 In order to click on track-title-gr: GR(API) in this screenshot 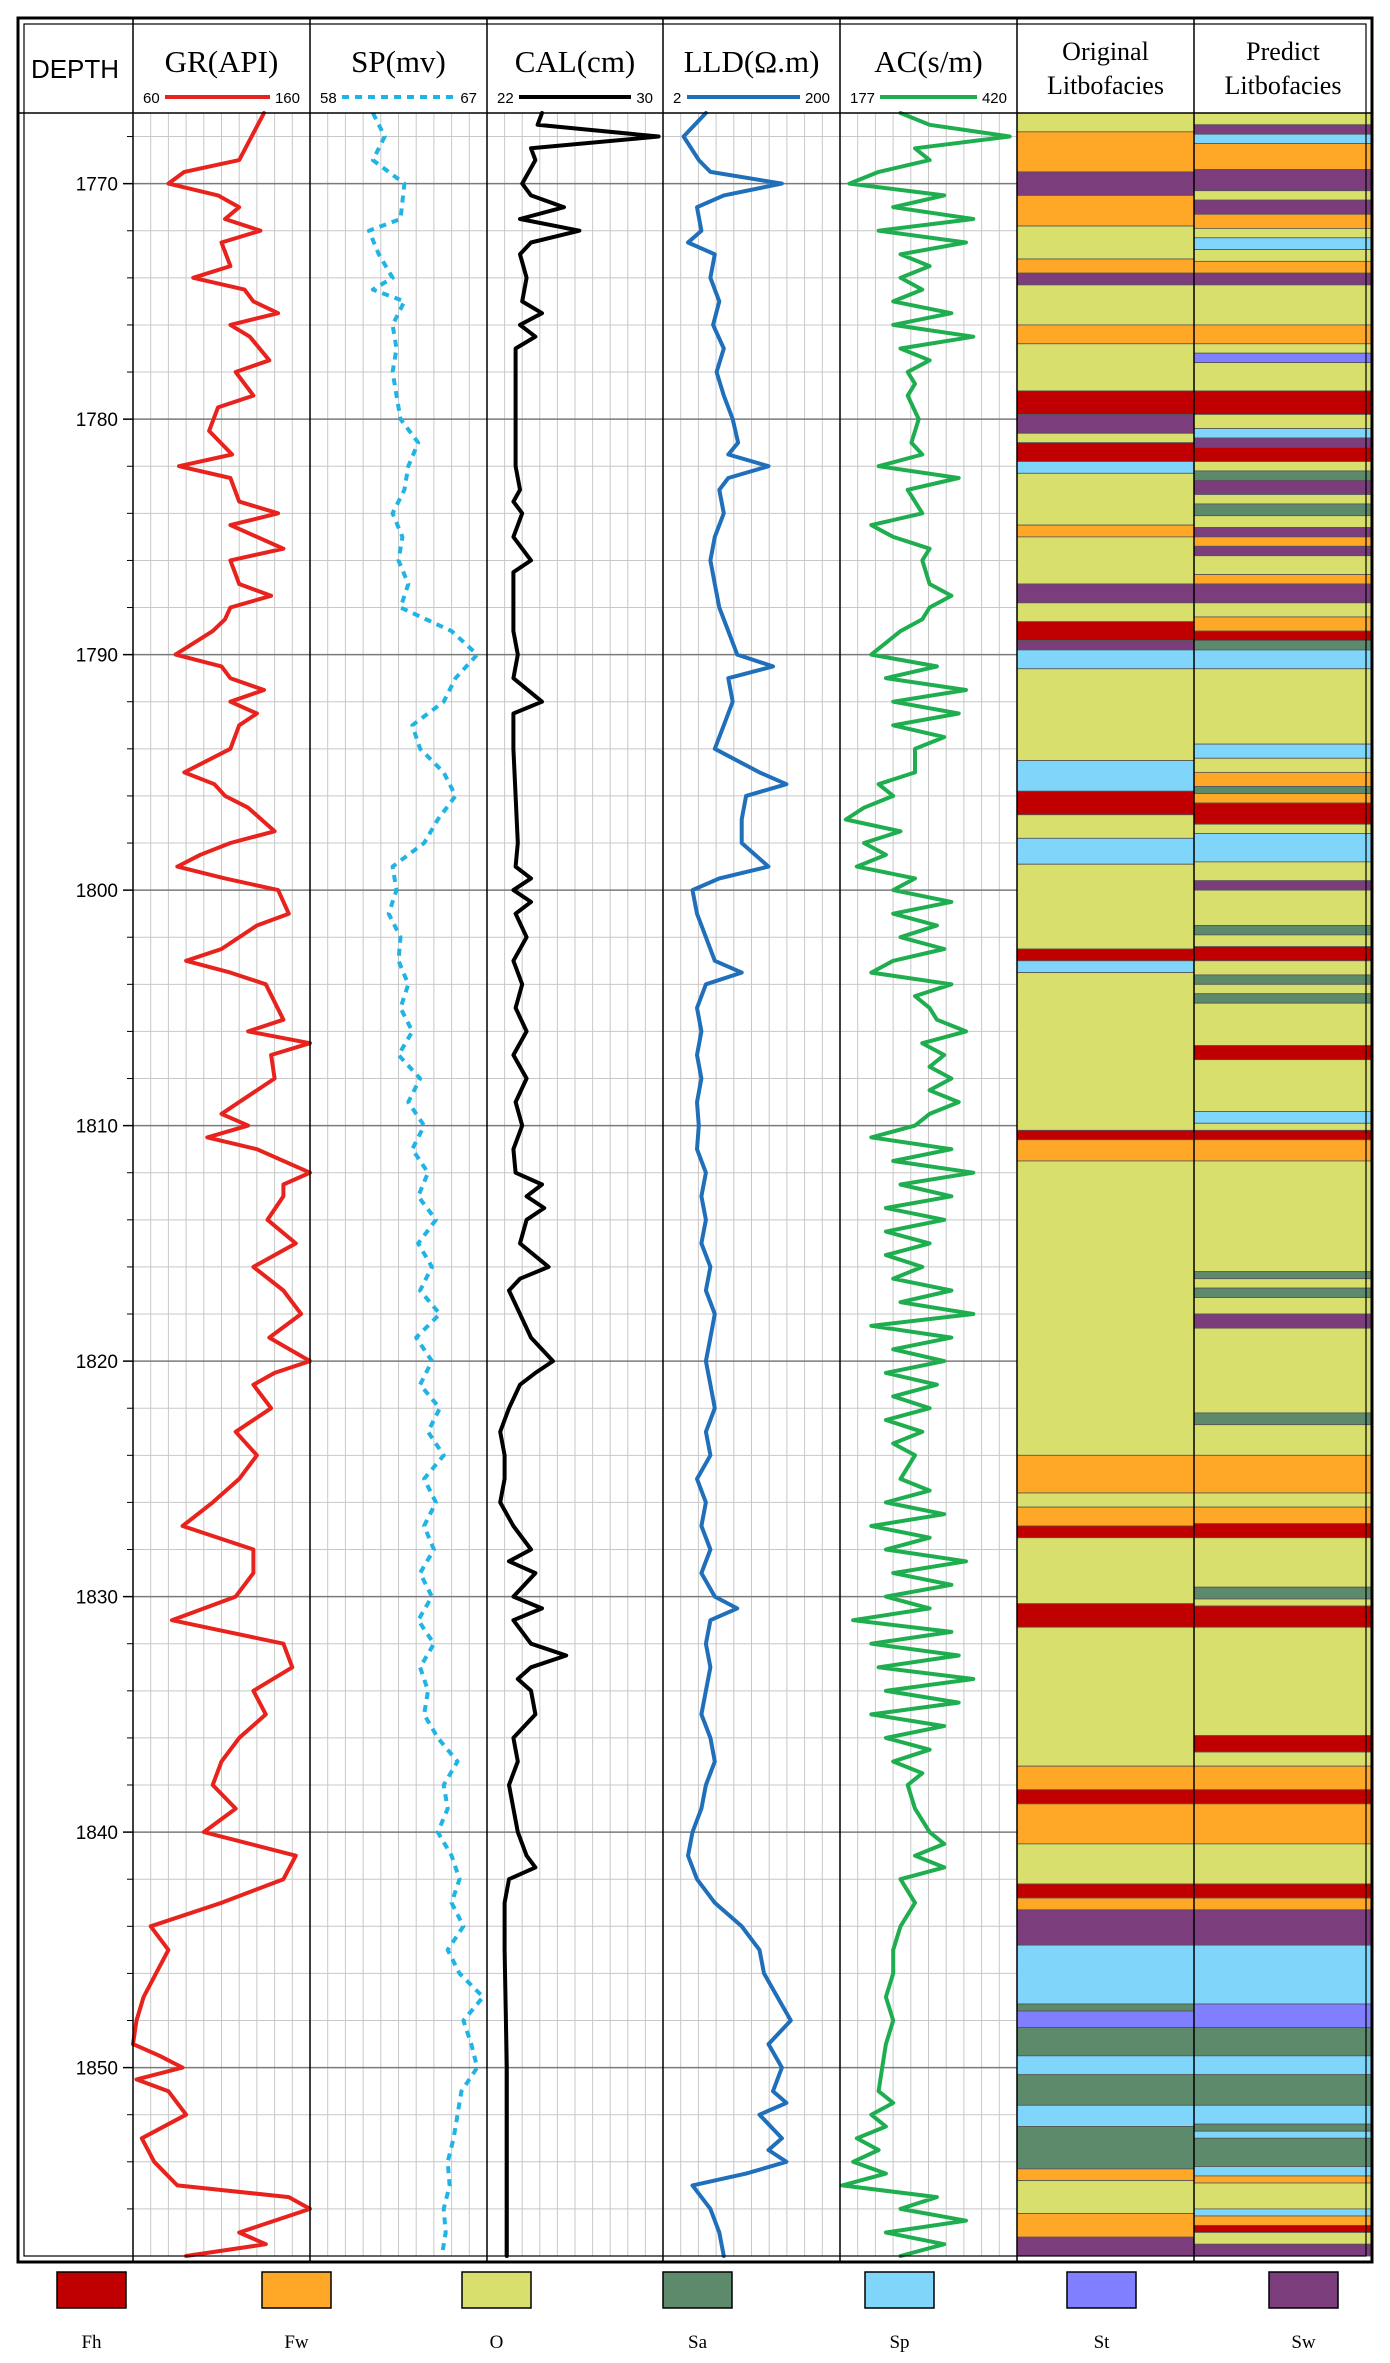, I will do `click(222, 61)`.